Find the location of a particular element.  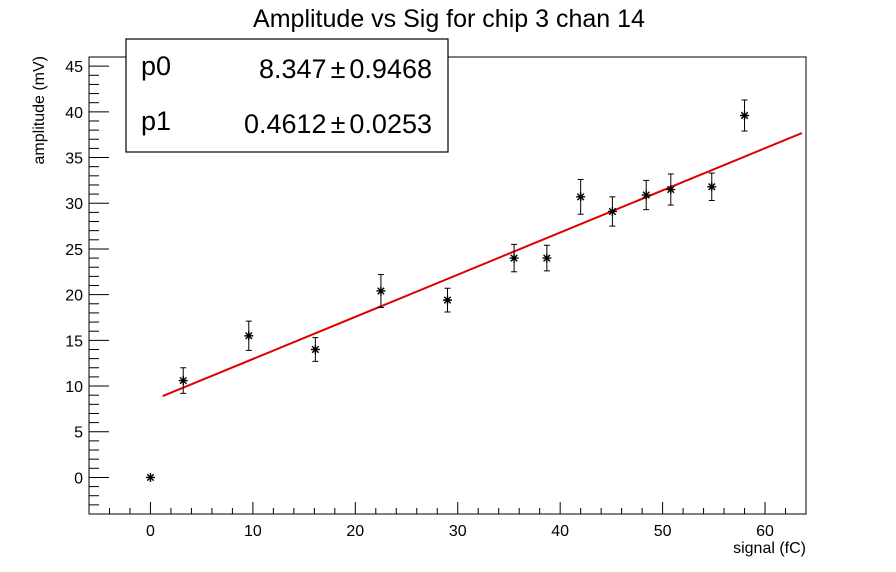

y-axis-label: amplitude (mV) is located at coordinates (39, 110).